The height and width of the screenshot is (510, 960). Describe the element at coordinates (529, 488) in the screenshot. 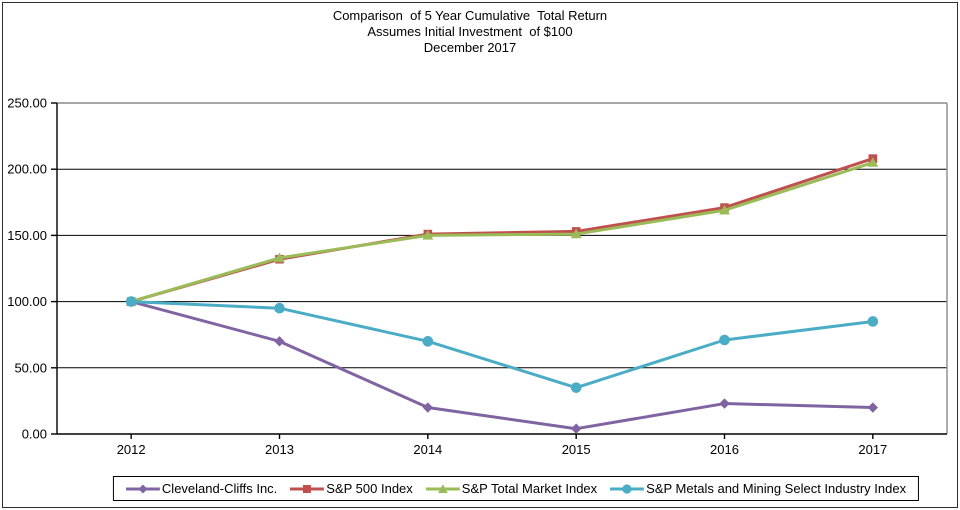

I see `legend-item-label: S&P Total Market Index` at that location.